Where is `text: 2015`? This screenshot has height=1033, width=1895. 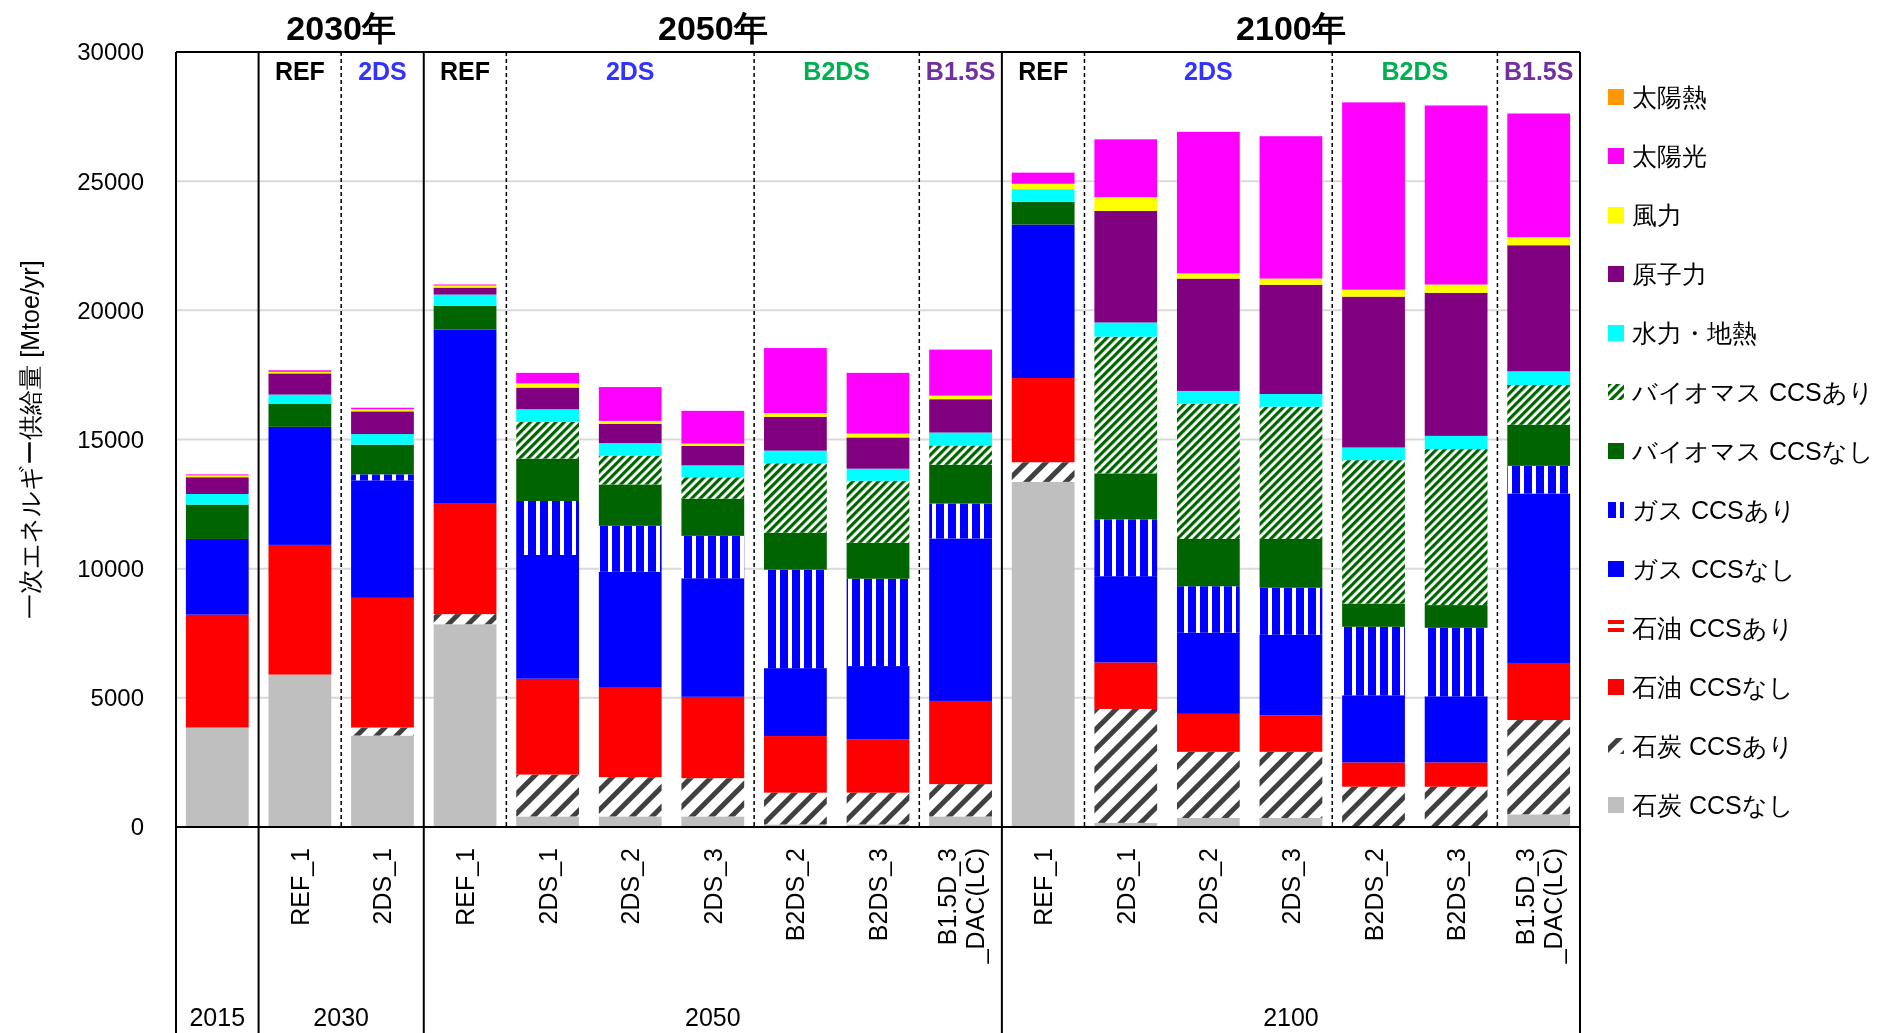
text: 2015 is located at coordinates (217, 1017).